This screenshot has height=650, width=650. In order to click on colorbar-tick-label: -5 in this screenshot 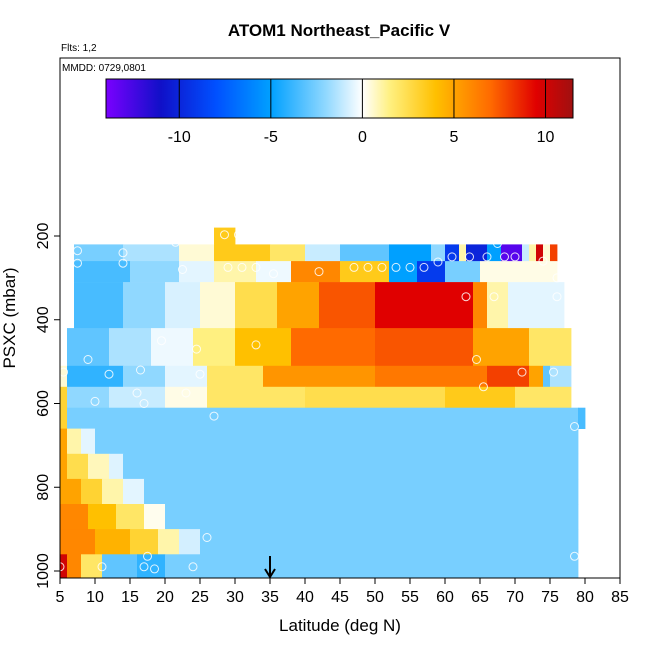, I will do `click(271, 137)`.